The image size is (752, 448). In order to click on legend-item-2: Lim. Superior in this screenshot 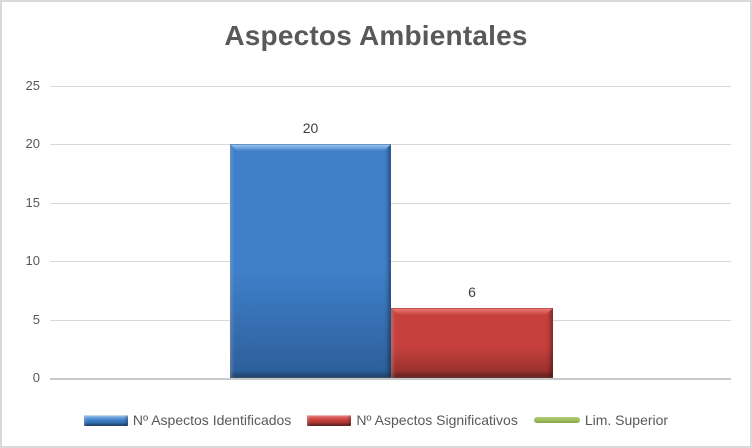, I will do `click(601, 420)`.